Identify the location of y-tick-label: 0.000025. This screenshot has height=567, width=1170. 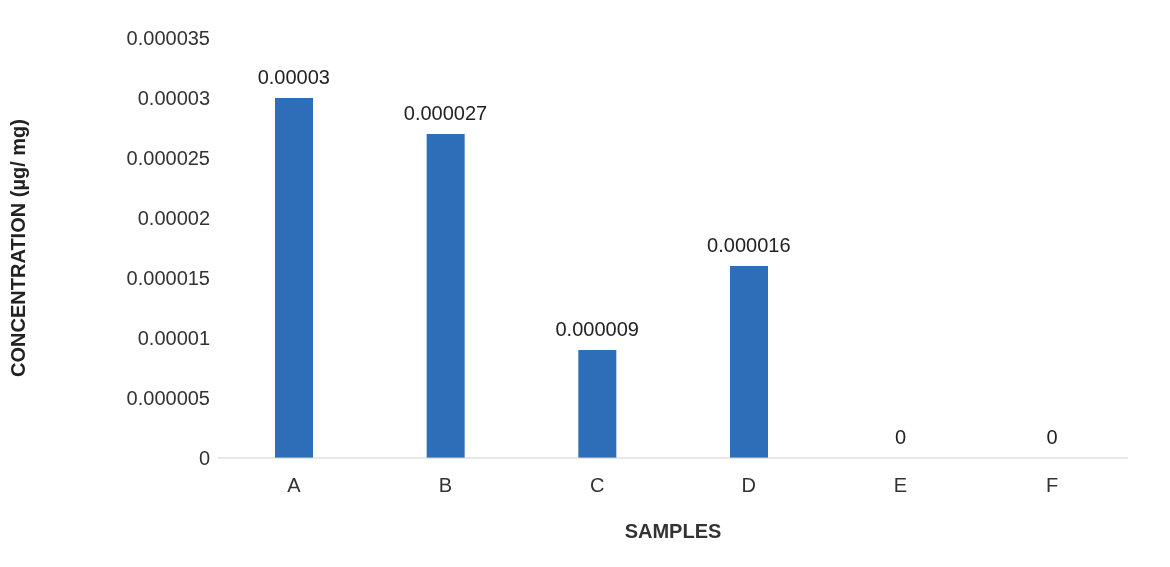
(168, 158).